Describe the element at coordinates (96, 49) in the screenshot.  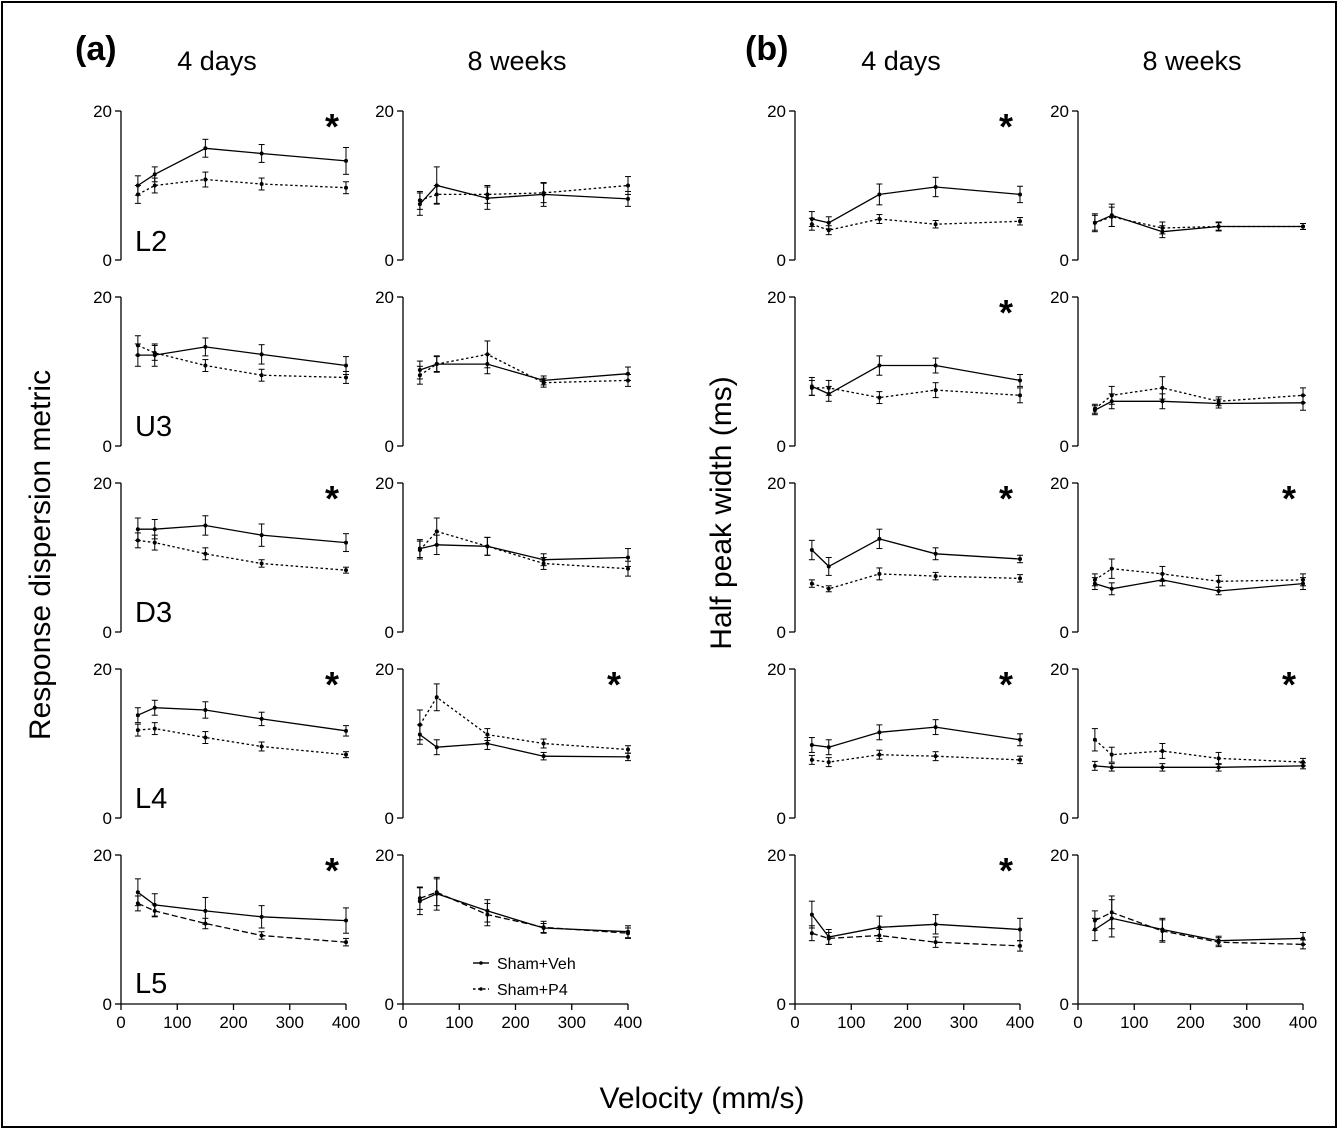
I see `panel-label-a: (a)` at that location.